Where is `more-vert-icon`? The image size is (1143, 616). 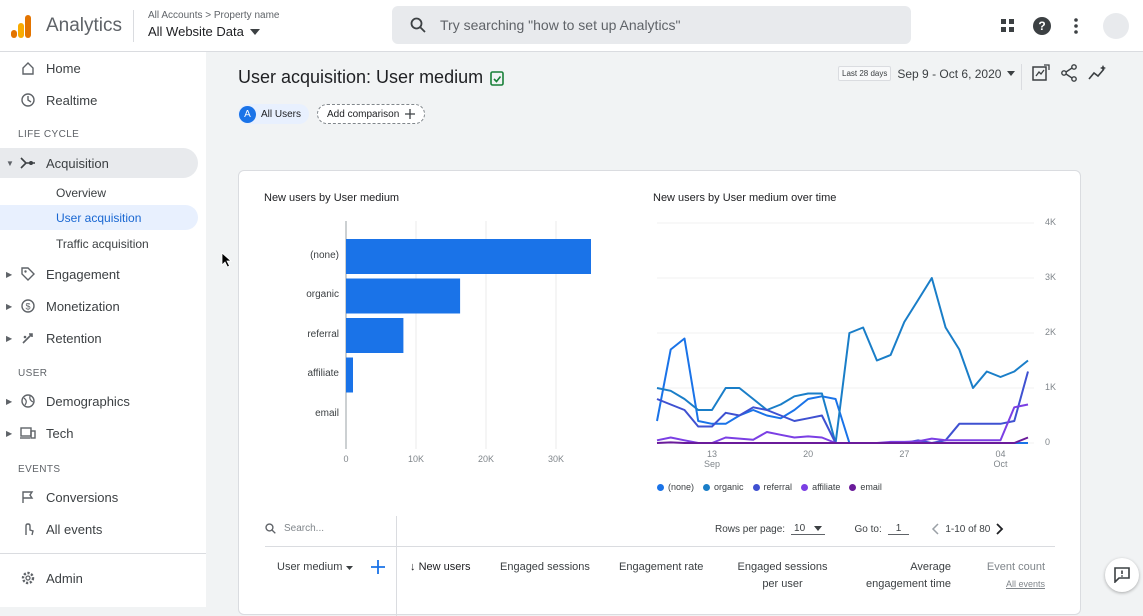
more-vert-icon is located at coordinates (1076, 26).